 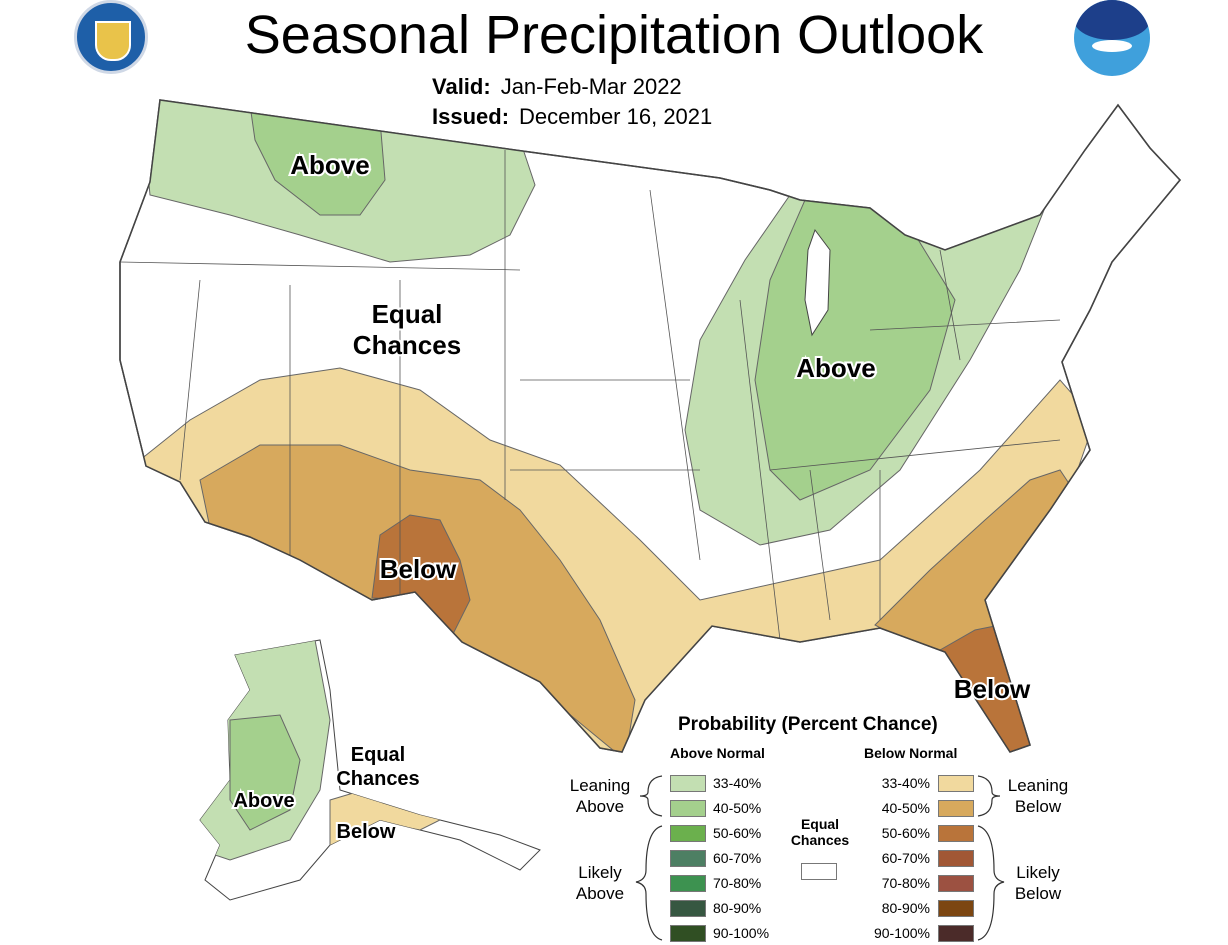 What do you see at coordinates (737, 883) in the screenshot?
I see `above-range-label: 70-80%` at bounding box center [737, 883].